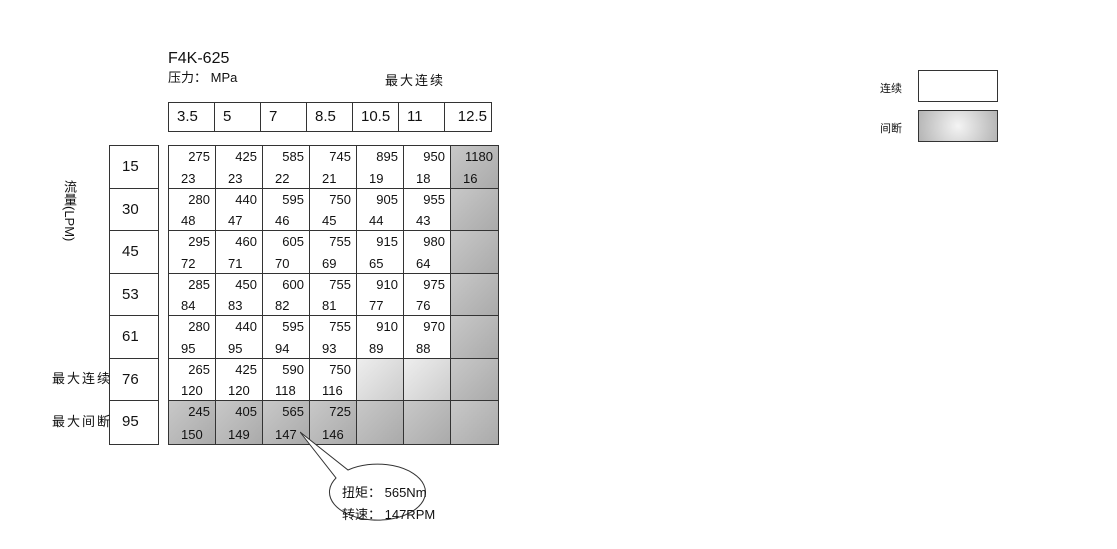 This screenshot has width=1117, height=549. I want to click on torque-value: 280, so click(199, 326).